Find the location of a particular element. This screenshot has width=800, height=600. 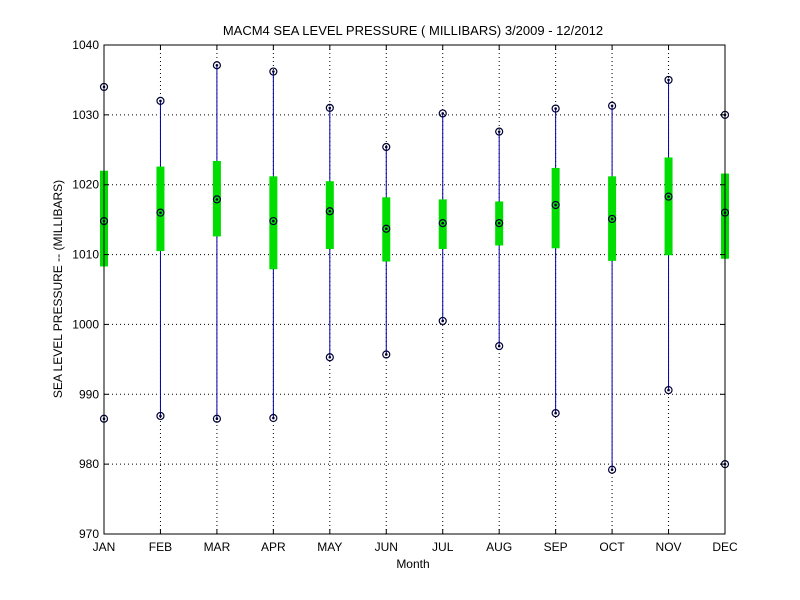

month-box-apr is located at coordinates (273, 245).